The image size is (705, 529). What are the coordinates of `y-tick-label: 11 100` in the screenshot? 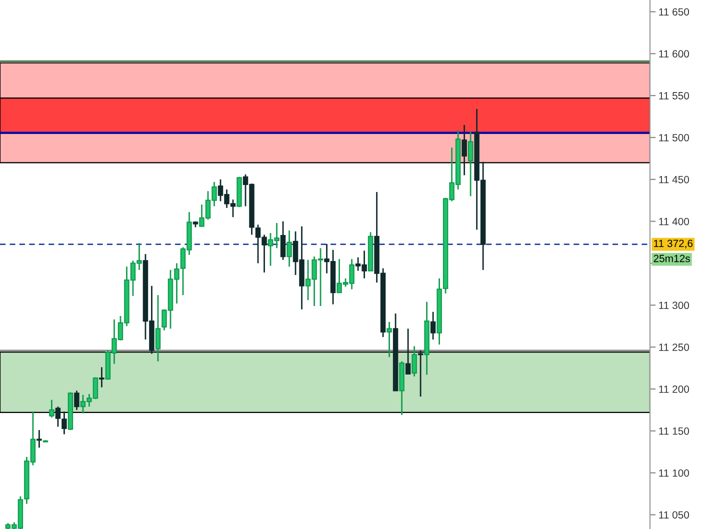 It's located at (674, 473).